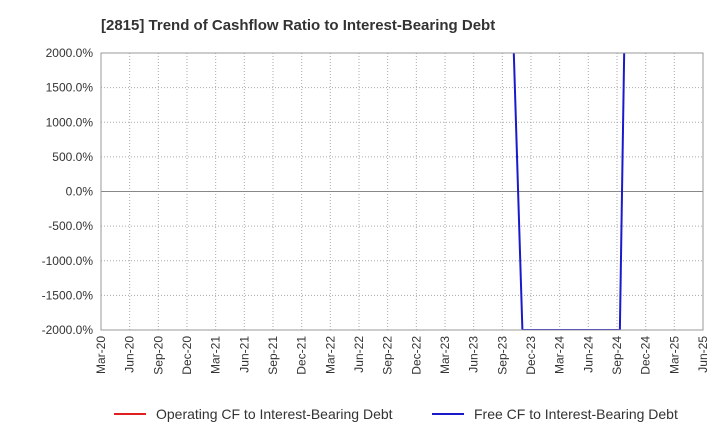  Describe the element at coordinates (674, 355) in the screenshot. I see `x-tick-label: Mar-25` at that location.